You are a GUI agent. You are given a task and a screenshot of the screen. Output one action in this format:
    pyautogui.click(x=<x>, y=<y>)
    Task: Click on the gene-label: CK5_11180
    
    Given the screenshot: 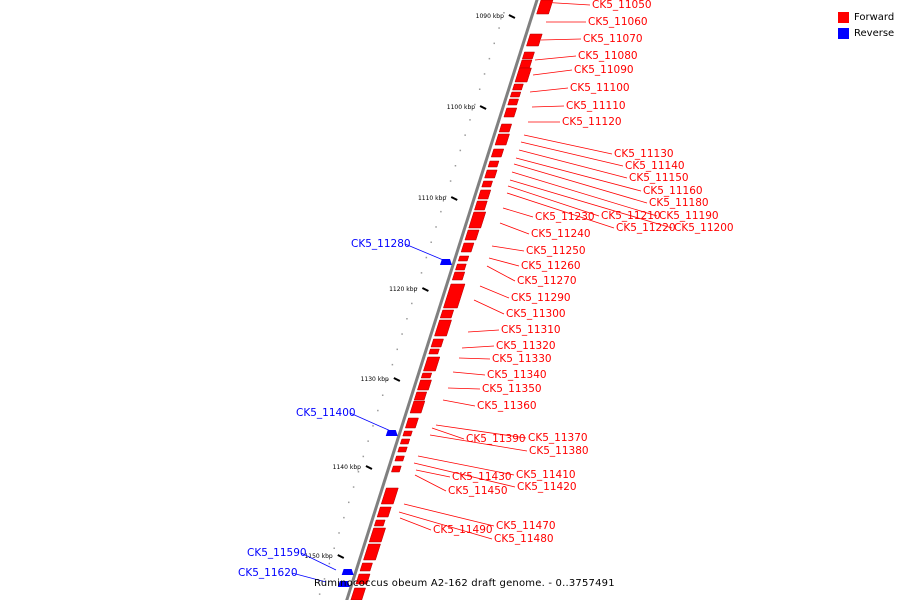 What is the action you would take?
    pyautogui.click(x=679, y=203)
    